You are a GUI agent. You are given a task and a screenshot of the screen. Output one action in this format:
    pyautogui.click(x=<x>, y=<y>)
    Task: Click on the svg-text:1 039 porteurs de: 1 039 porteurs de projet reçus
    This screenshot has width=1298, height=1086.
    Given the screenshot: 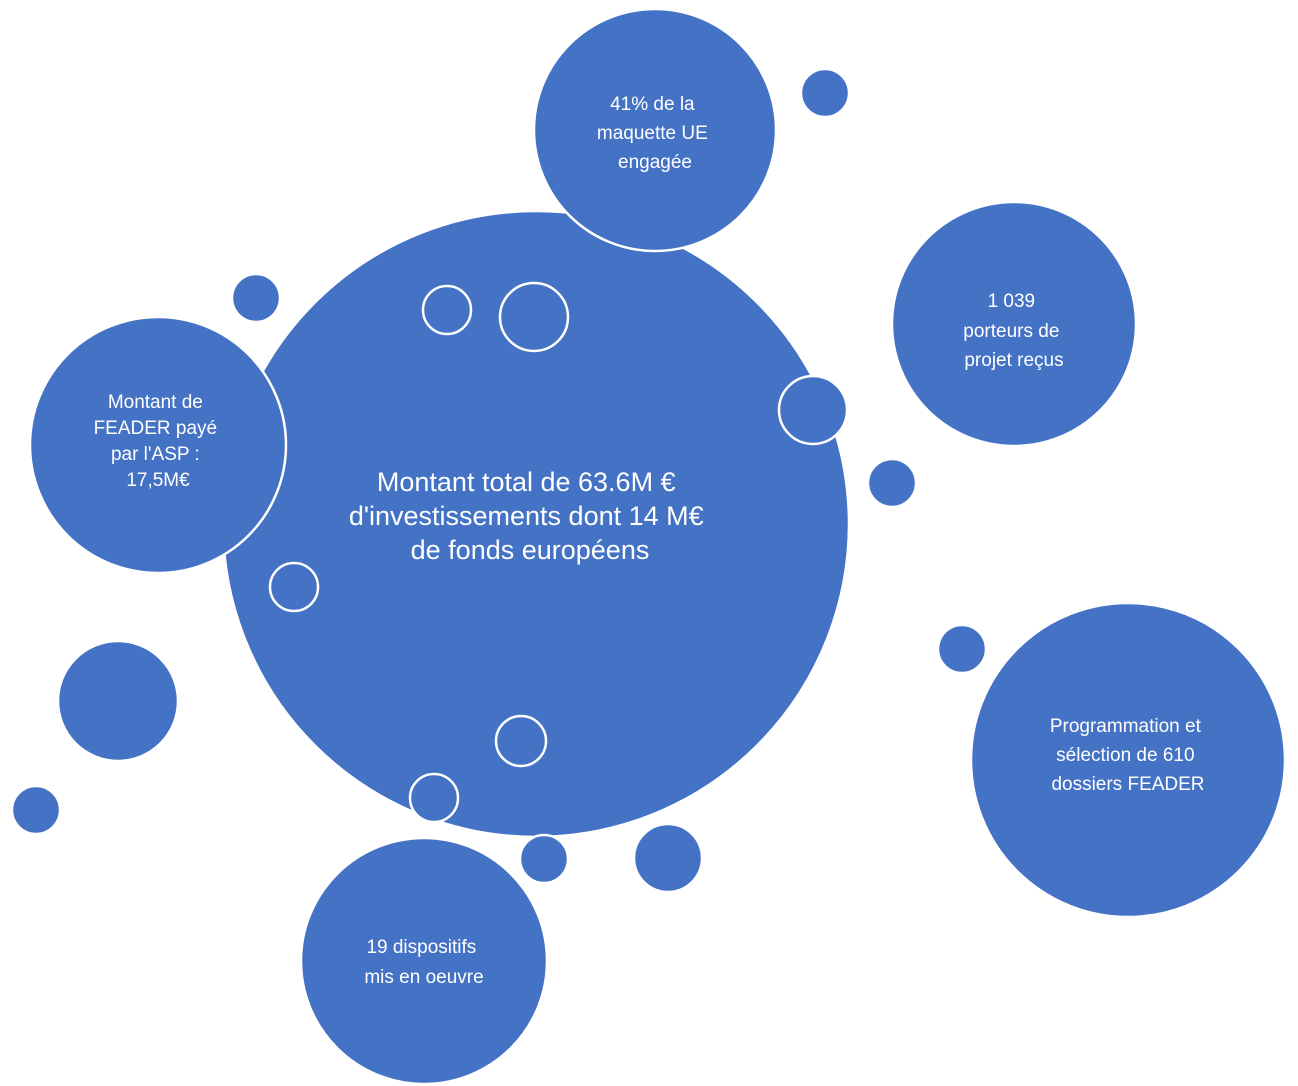 What is the action you would take?
    pyautogui.click(x=1013, y=331)
    